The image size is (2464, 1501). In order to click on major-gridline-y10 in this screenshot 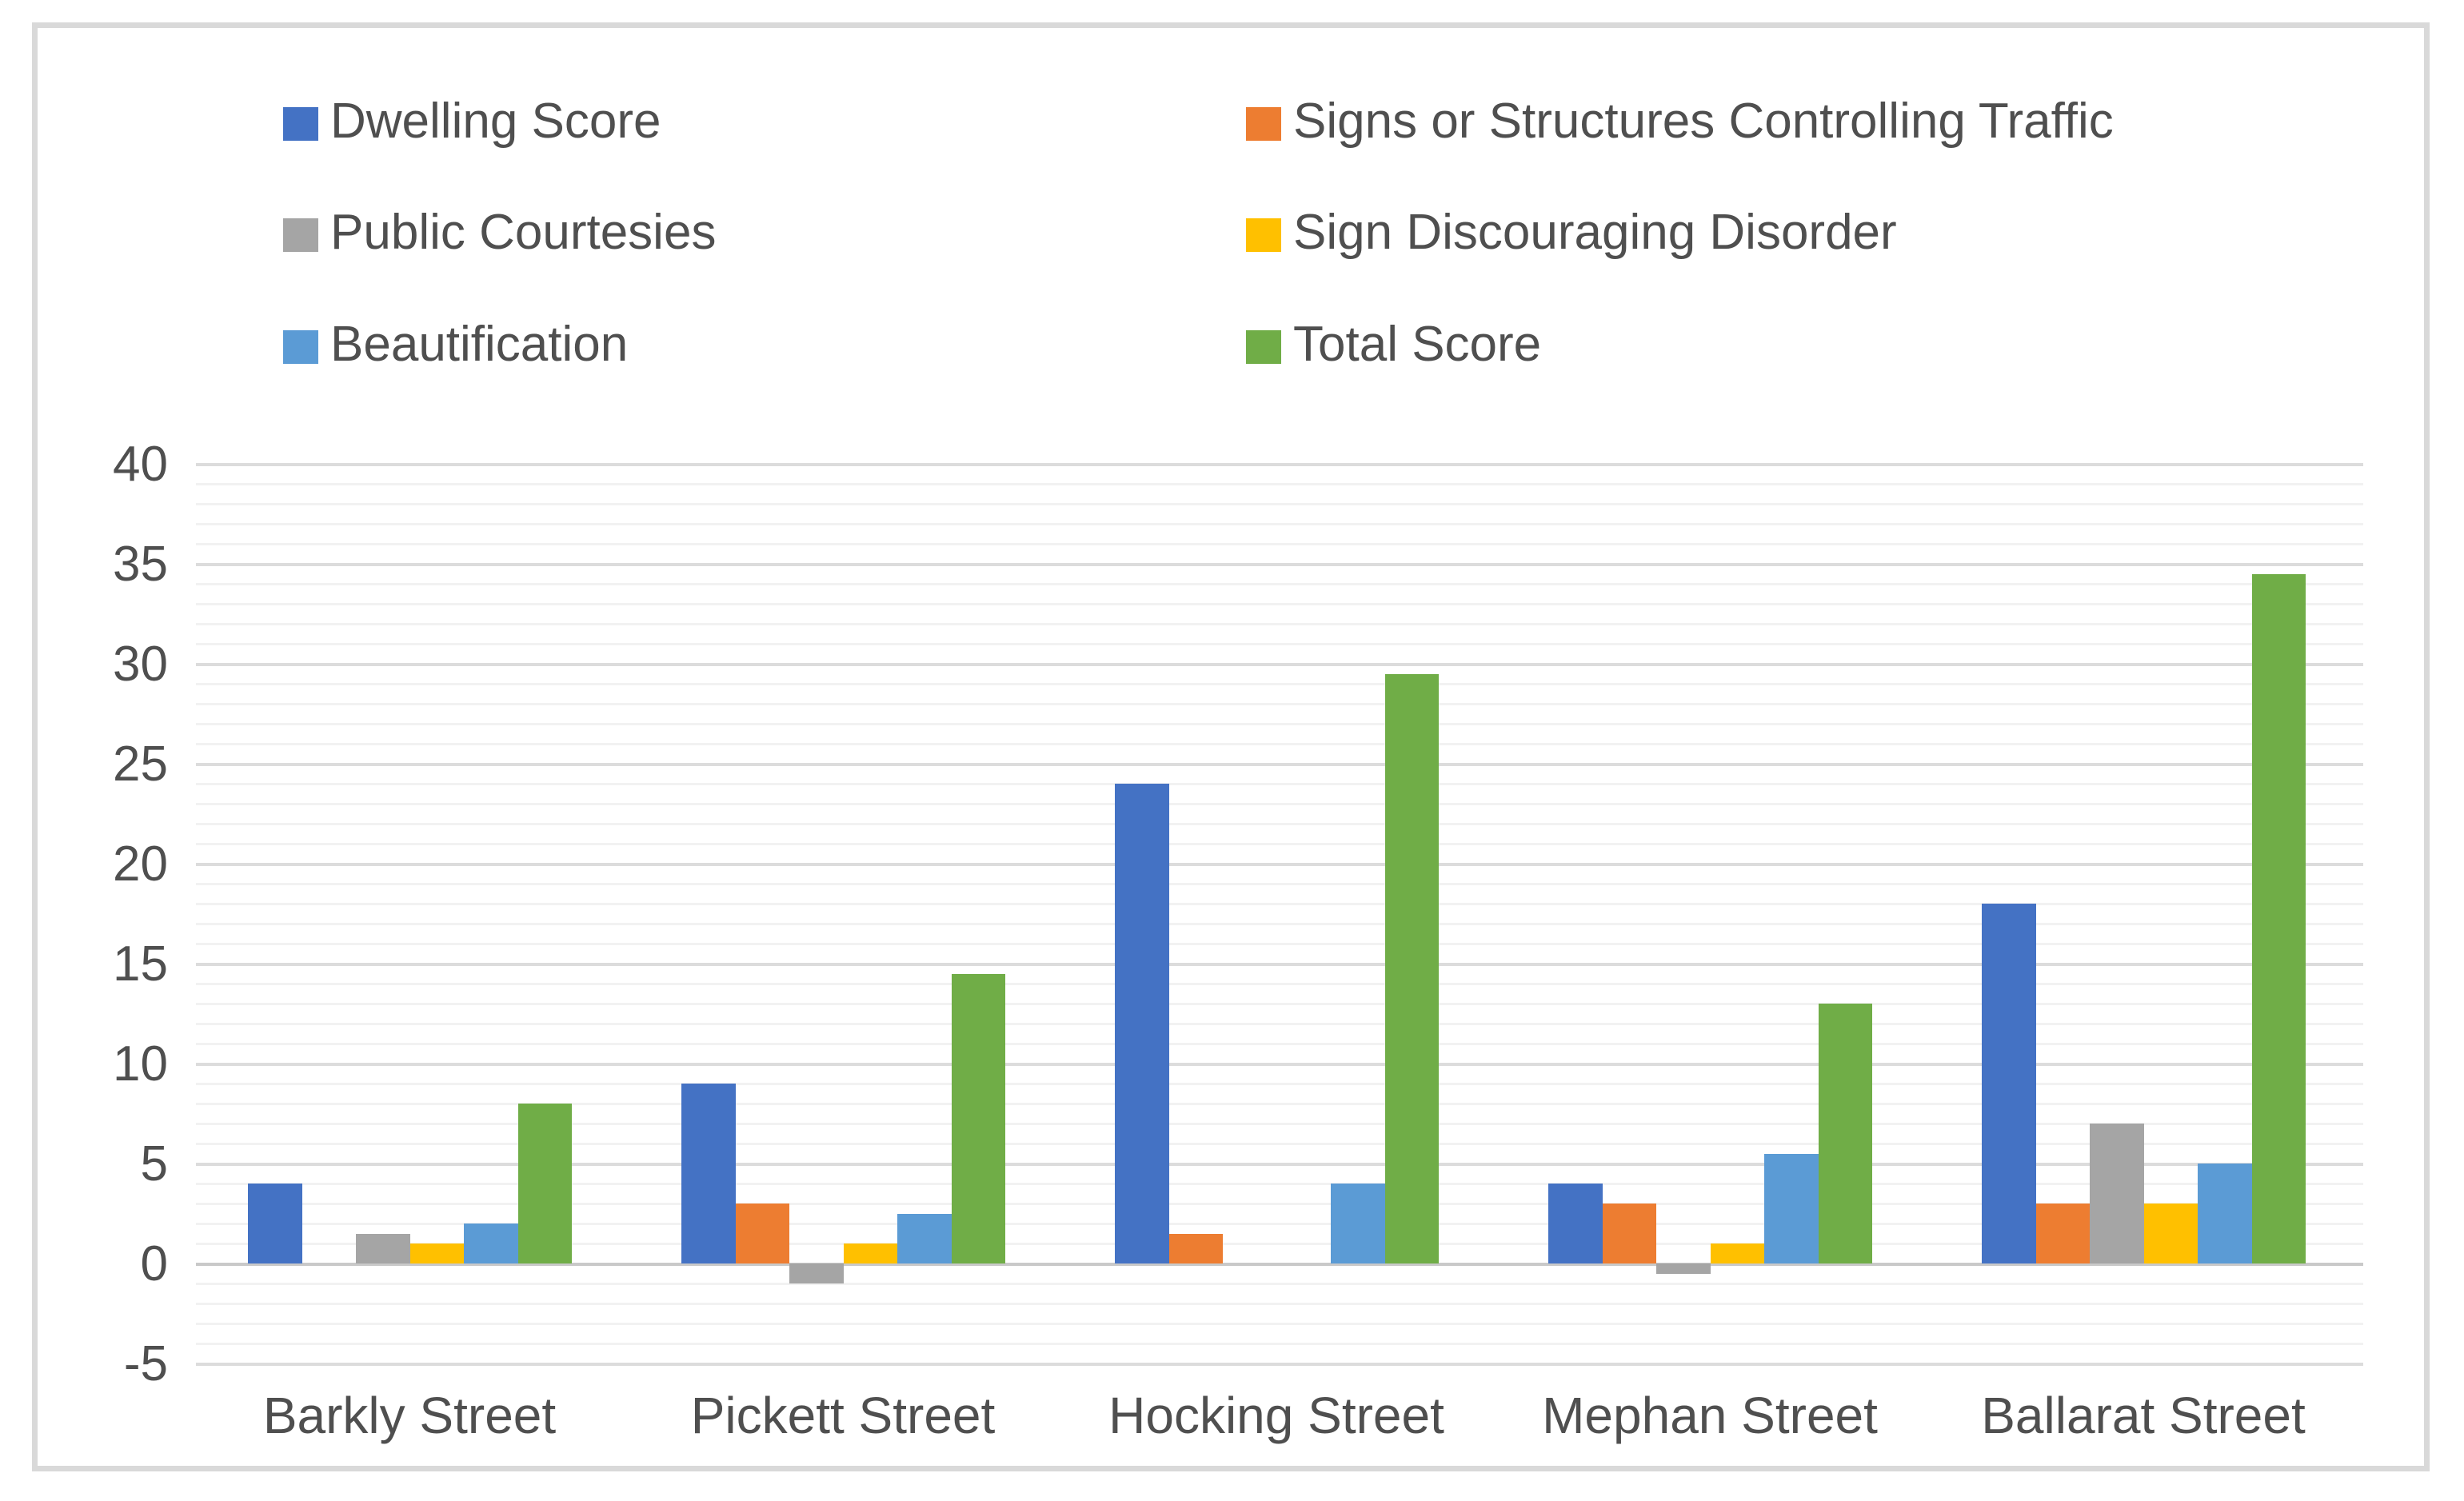, I will do `click(1279, 1064)`.